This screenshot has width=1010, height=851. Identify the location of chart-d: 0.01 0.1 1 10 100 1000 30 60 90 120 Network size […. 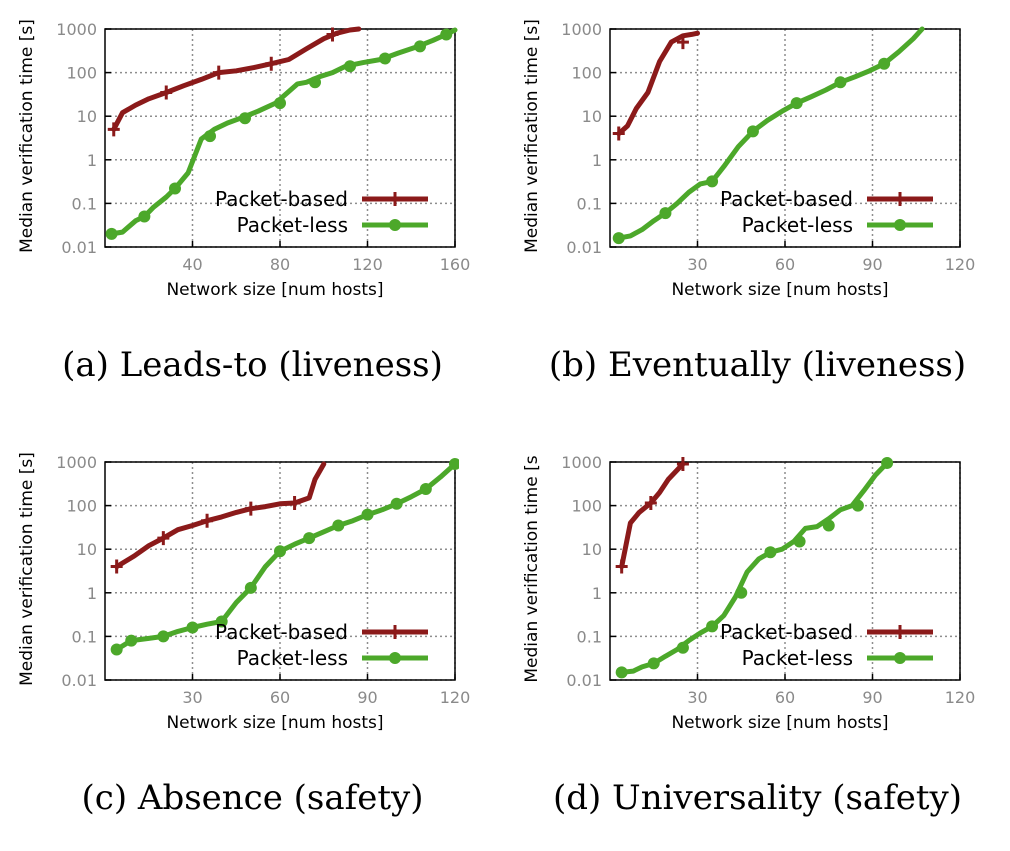
(749, 593).